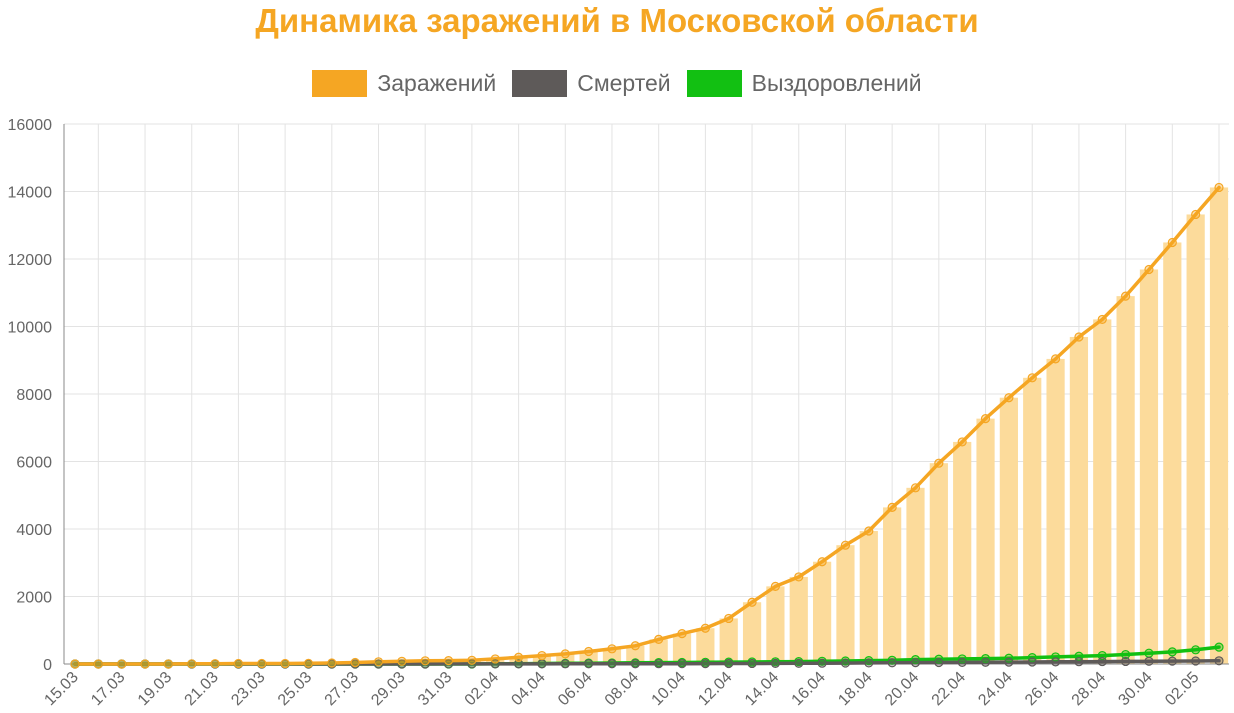  What do you see at coordinates (575, 689) in the screenshot?
I see `x-tick-label: 06.04` at bounding box center [575, 689].